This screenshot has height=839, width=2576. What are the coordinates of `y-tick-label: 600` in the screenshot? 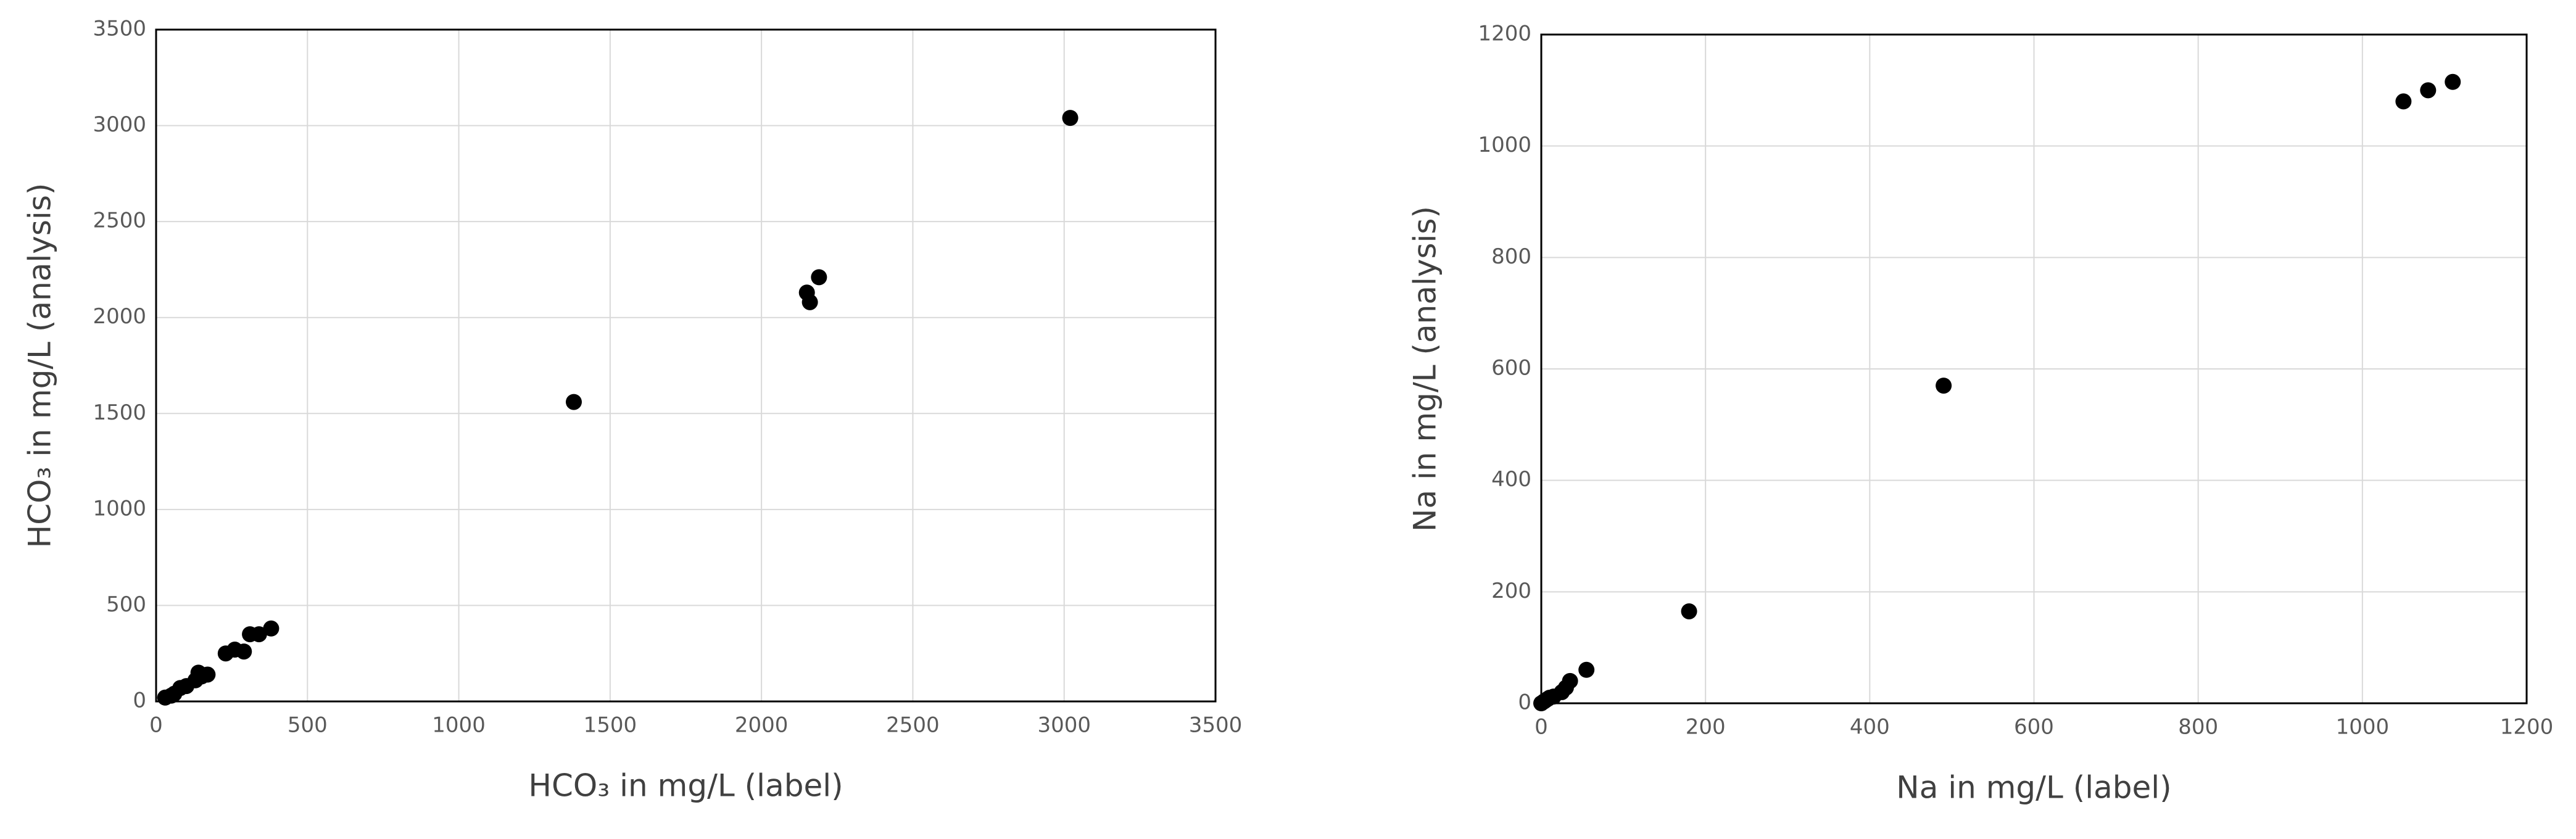 It's located at (1511, 368).